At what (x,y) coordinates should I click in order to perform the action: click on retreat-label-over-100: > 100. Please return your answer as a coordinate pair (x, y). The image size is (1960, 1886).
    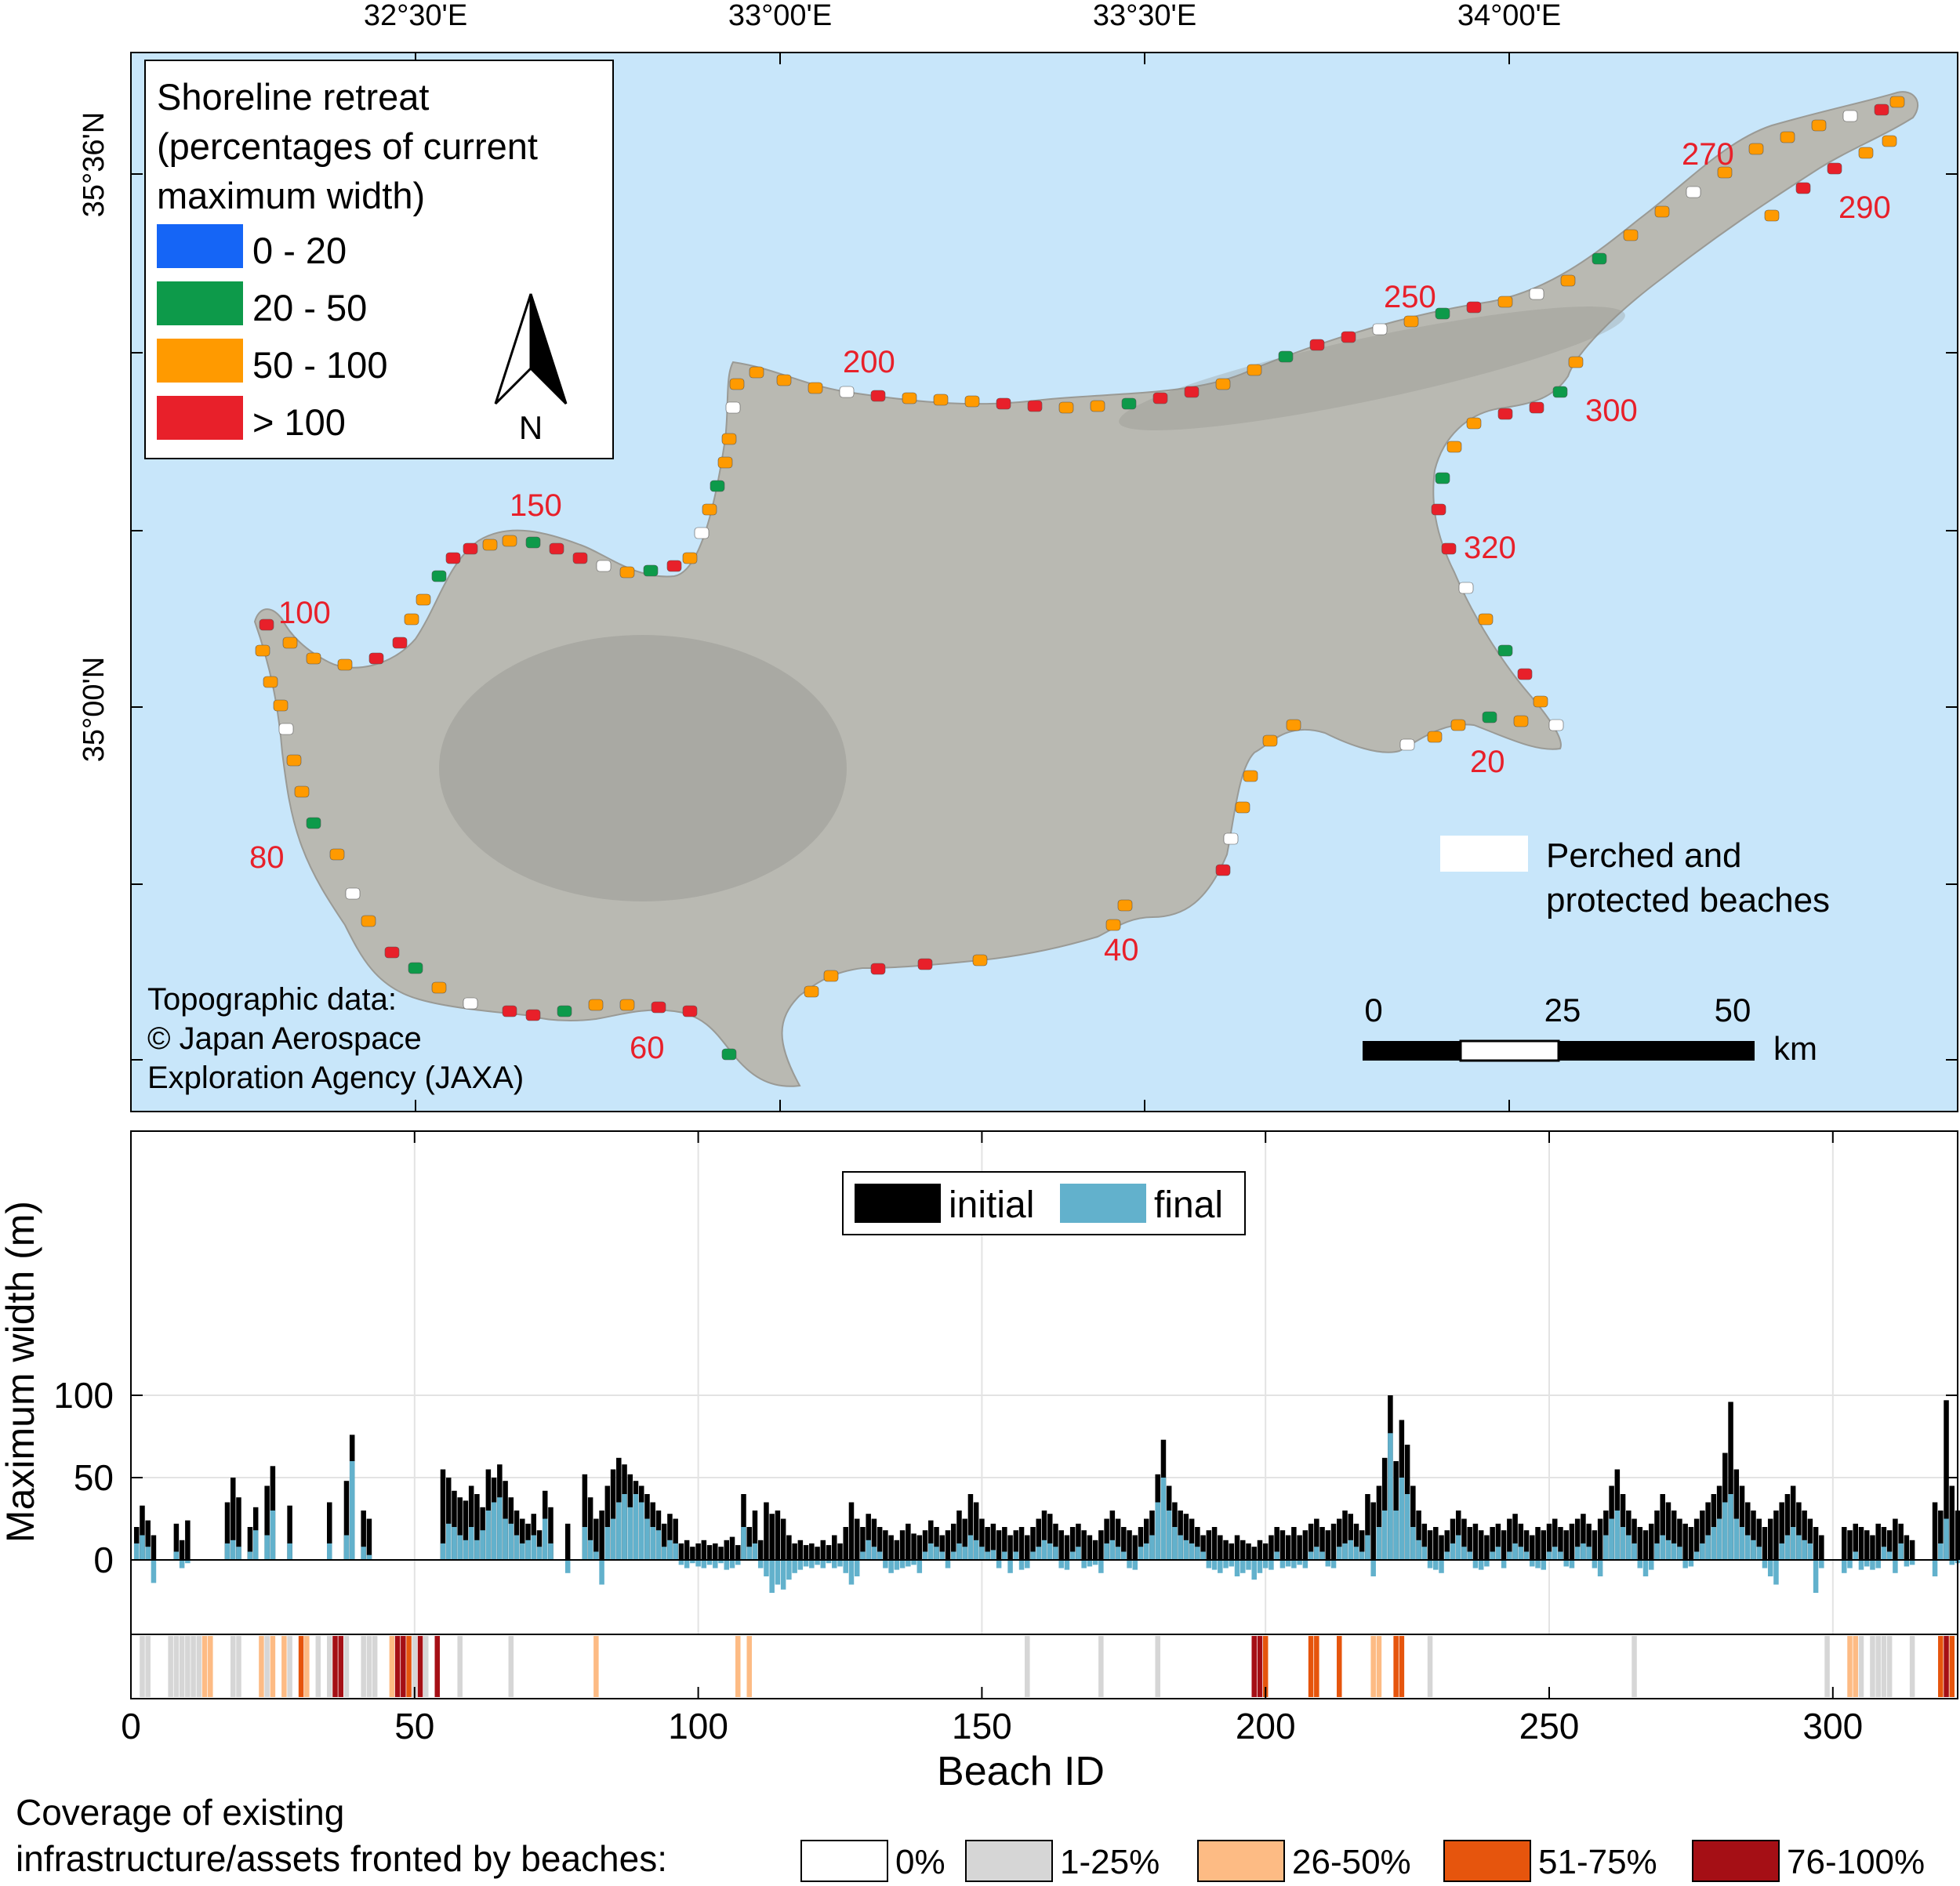
    Looking at the image, I should click on (299, 422).